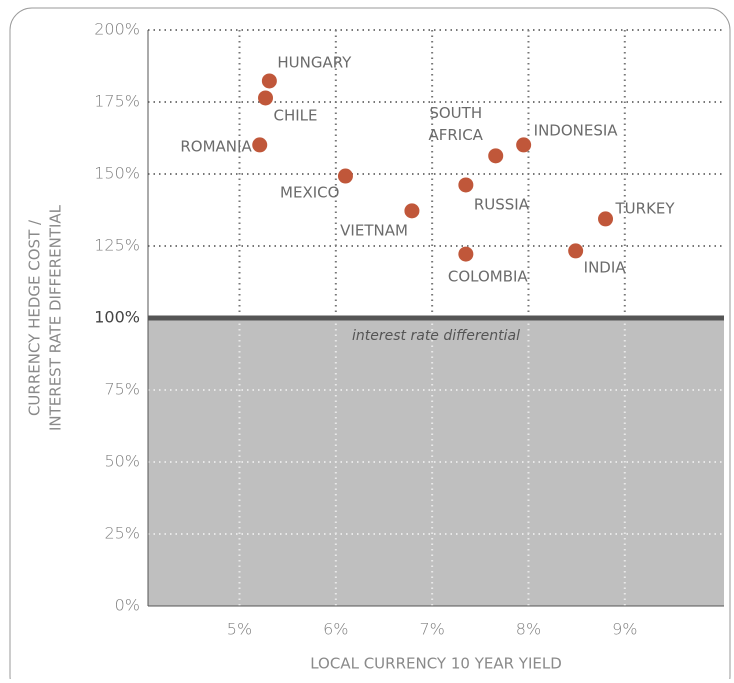 Image resolution: width=734 pixels, height=683 pixels. What do you see at coordinates (122, 461) in the screenshot?
I see `y-tick-label: 50%` at bounding box center [122, 461].